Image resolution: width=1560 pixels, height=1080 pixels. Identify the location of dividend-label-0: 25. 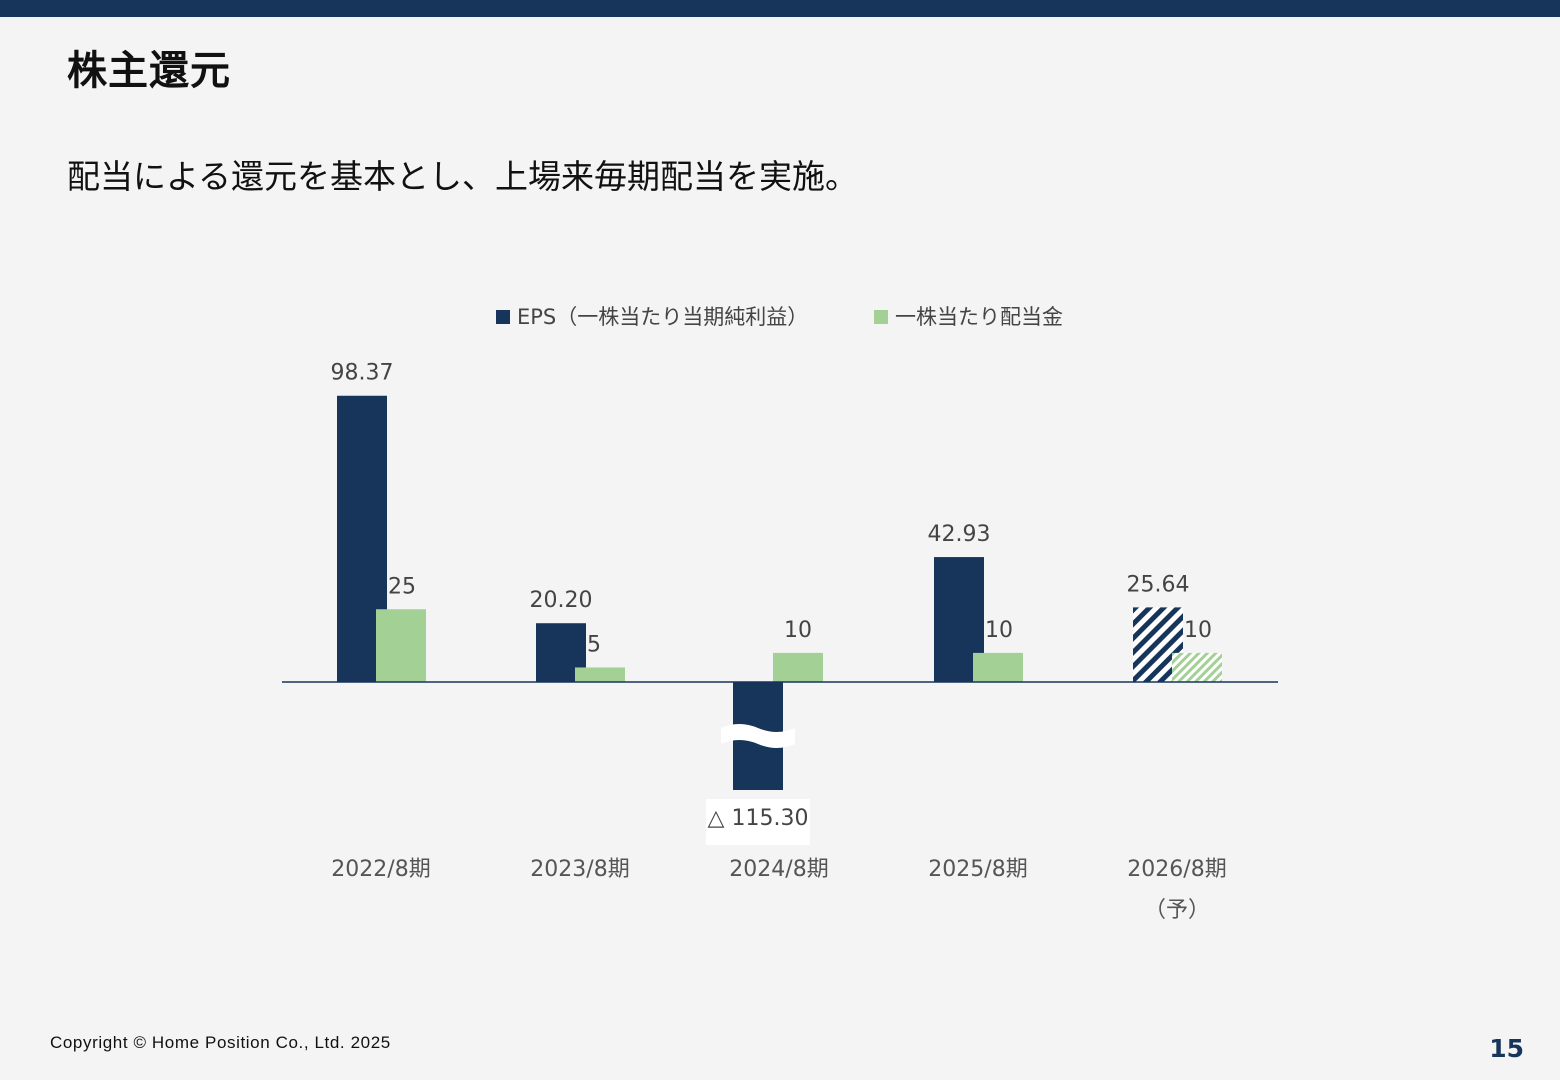
(402, 586).